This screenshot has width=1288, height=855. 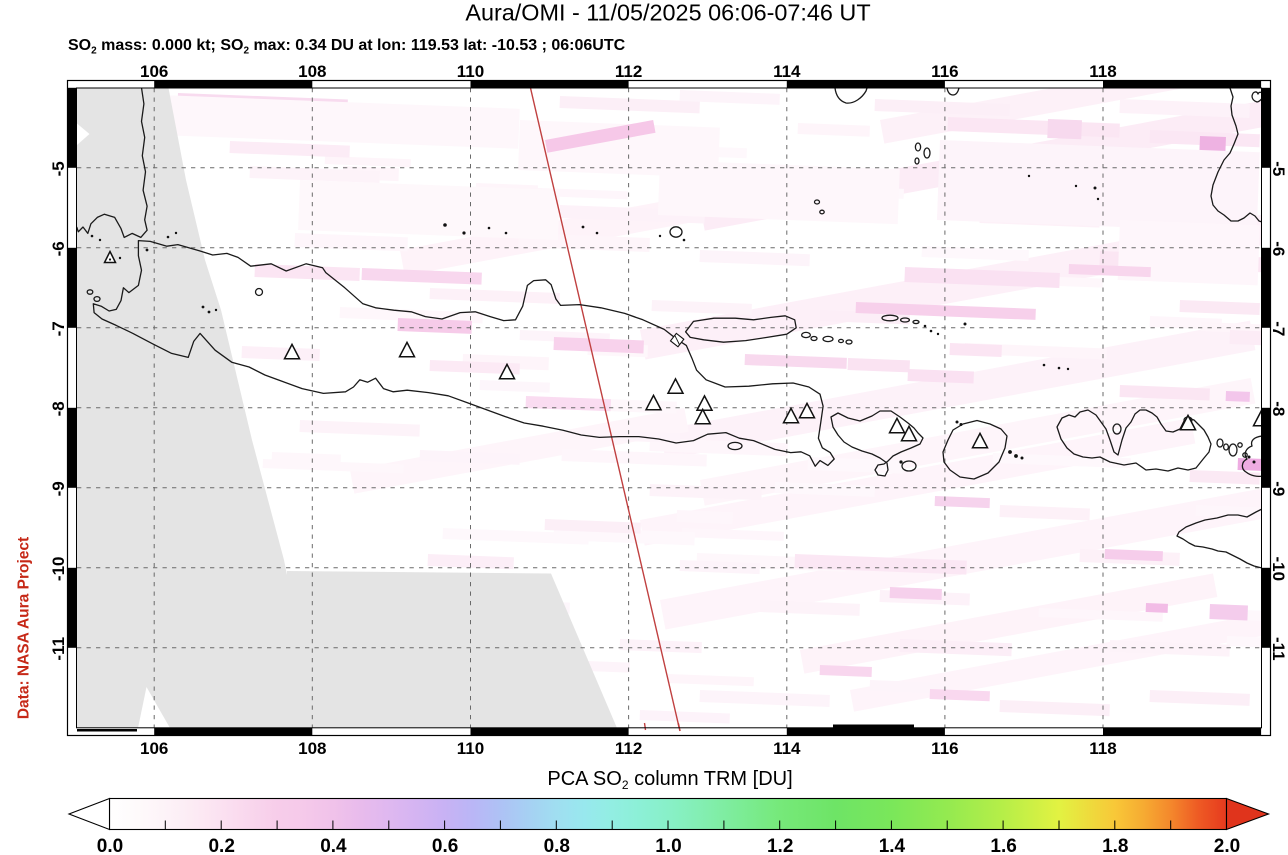 I want to click on svg-text: 1.0, so click(x=668, y=845).